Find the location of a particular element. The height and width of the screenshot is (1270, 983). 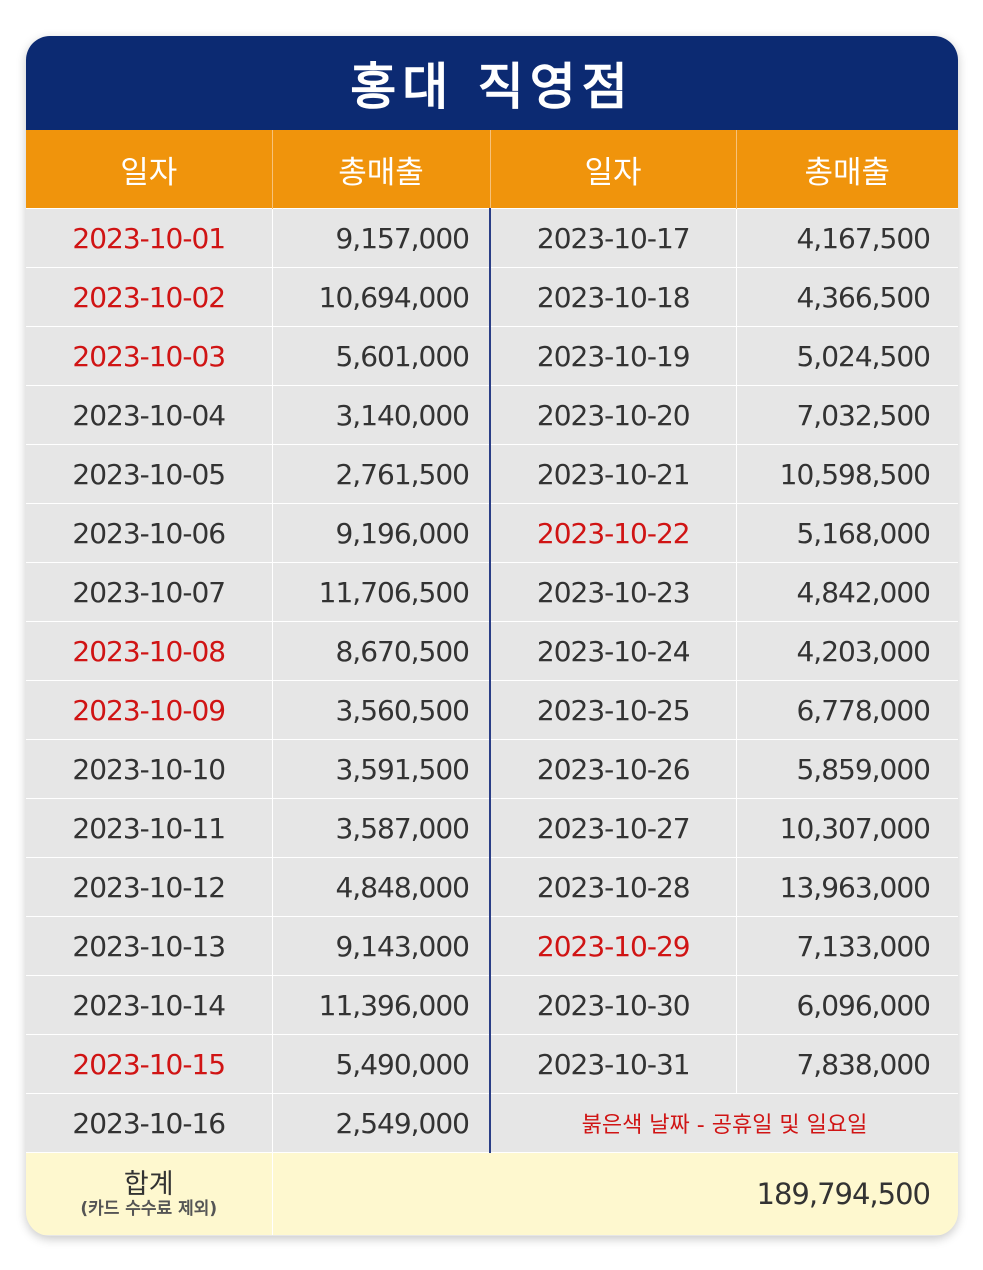

sales-cell: 7,838,000 is located at coordinates (846, 1064).